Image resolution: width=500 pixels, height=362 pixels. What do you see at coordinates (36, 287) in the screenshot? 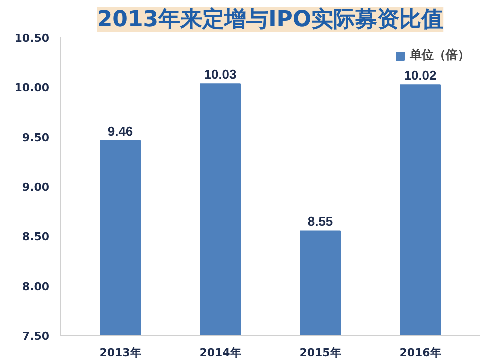
I see `y-tick-label: 8.00` at bounding box center [36, 287].